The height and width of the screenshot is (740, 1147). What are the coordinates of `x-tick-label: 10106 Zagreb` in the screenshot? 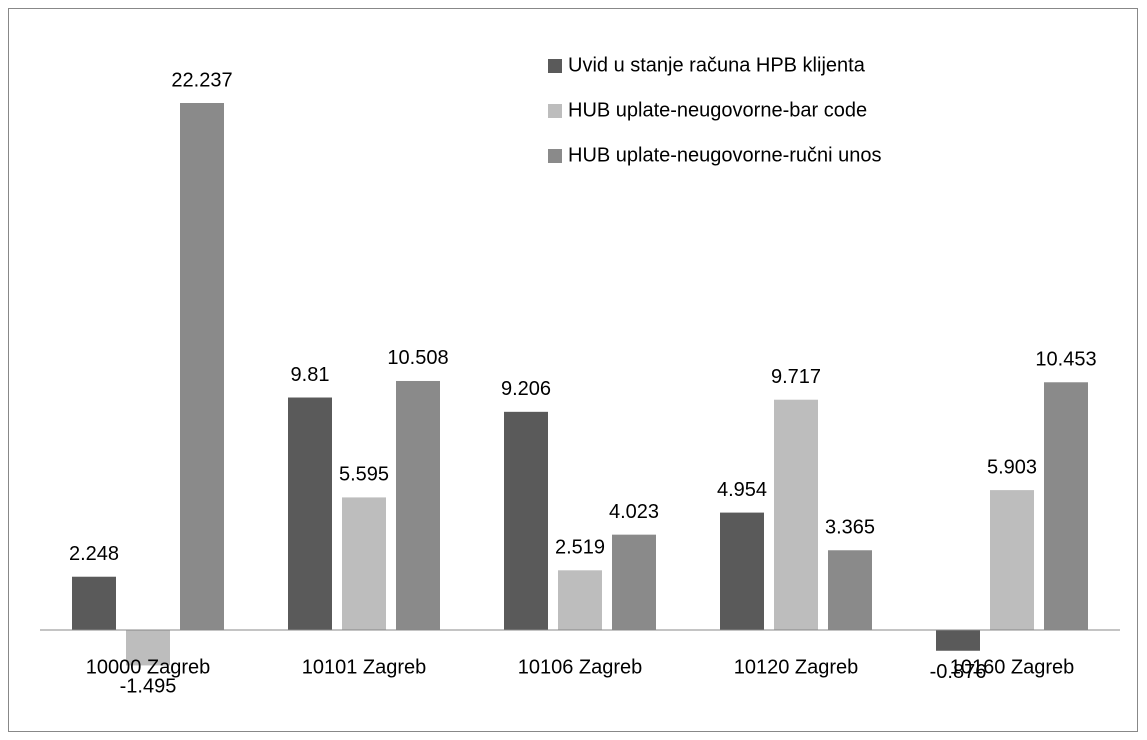 It's located at (580, 667).